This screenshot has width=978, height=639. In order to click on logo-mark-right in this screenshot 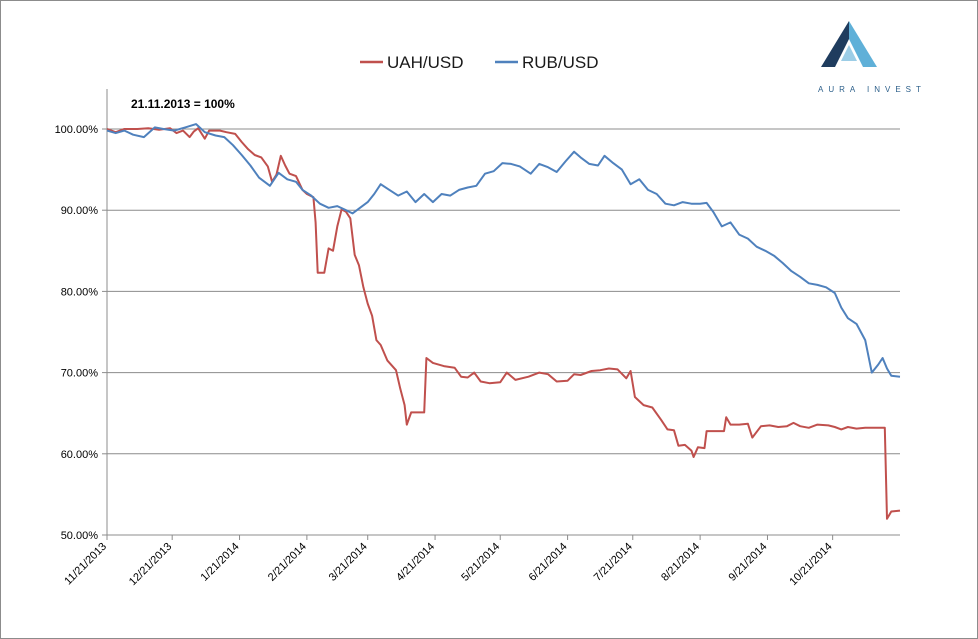, I will do `click(863, 44)`.